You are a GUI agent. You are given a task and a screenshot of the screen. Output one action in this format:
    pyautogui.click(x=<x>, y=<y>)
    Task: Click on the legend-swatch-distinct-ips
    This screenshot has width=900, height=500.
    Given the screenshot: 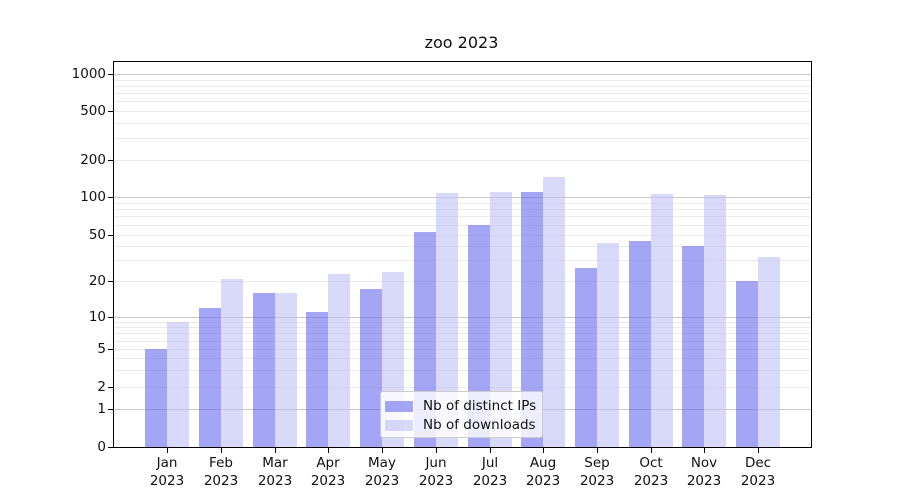 What is the action you would take?
    pyautogui.click(x=399, y=406)
    